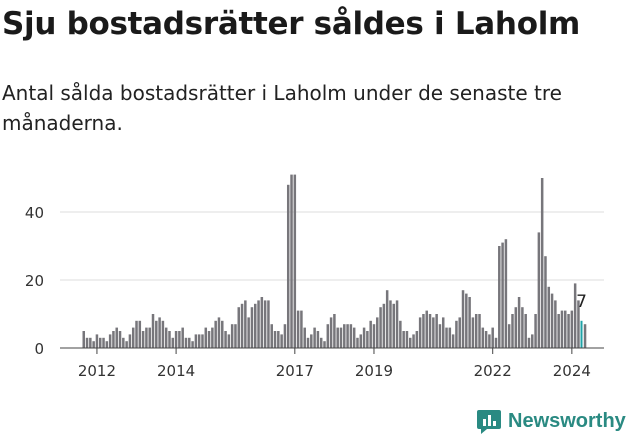 The width and height of the screenshot is (631, 439). What do you see at coordinates (581, 302) in the screenshot?
I see `highlight-value-label: 7` at bounding box center [581, 302].